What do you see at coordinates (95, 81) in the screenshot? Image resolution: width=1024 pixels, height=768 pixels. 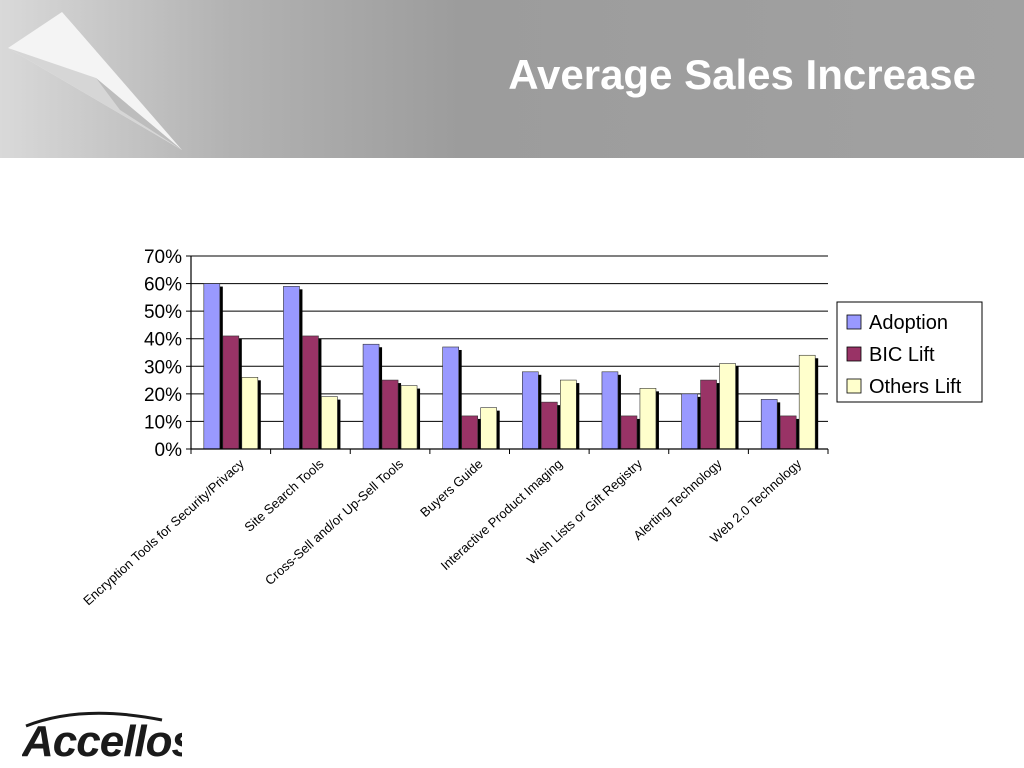 I see `paper-plane-icon` at bounding box center [95, 81].